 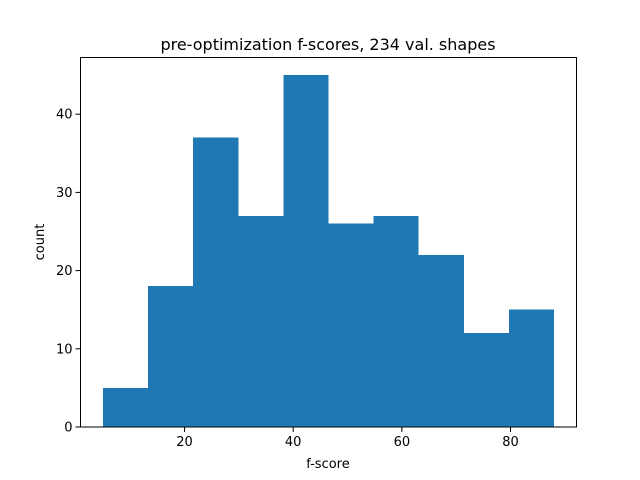 What do you see at coordinates (347, 438) in the screenshot?
I see `x-axis-ticks: 20 40 60 80` at bounding box center [347, 438].